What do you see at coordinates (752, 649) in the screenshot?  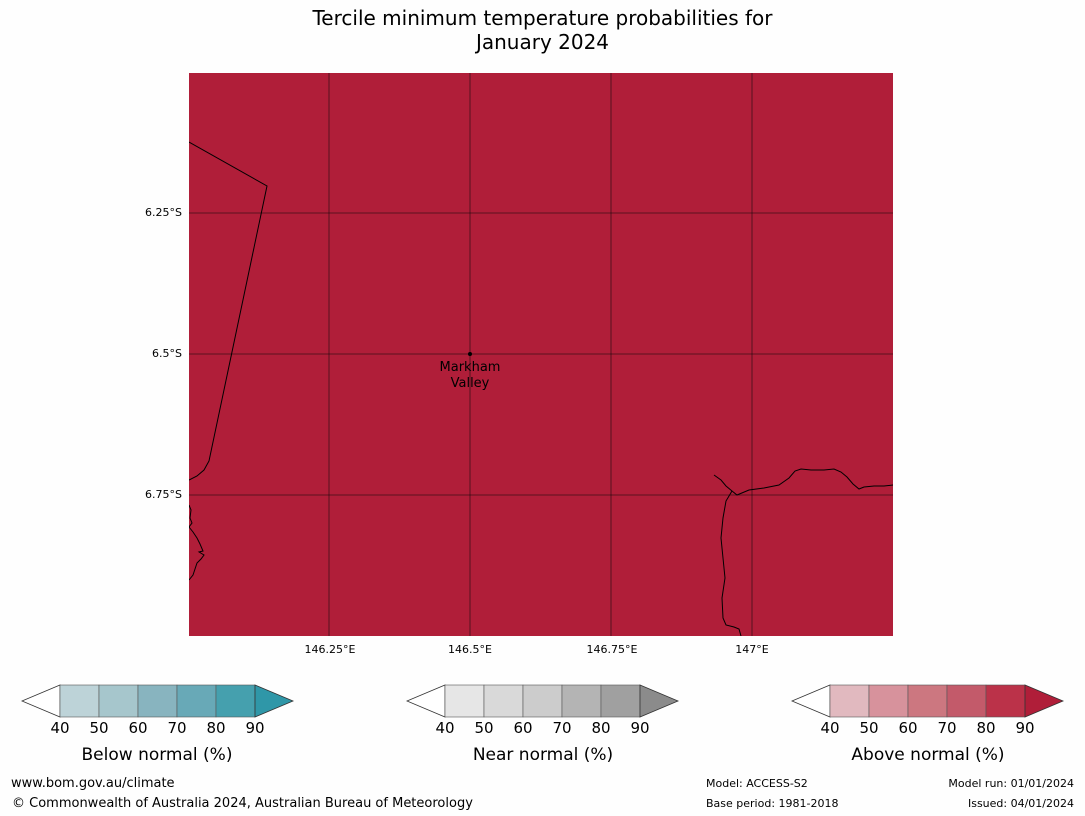 I see `lon-label-147: 147°E` at bounding box center [752, 649].